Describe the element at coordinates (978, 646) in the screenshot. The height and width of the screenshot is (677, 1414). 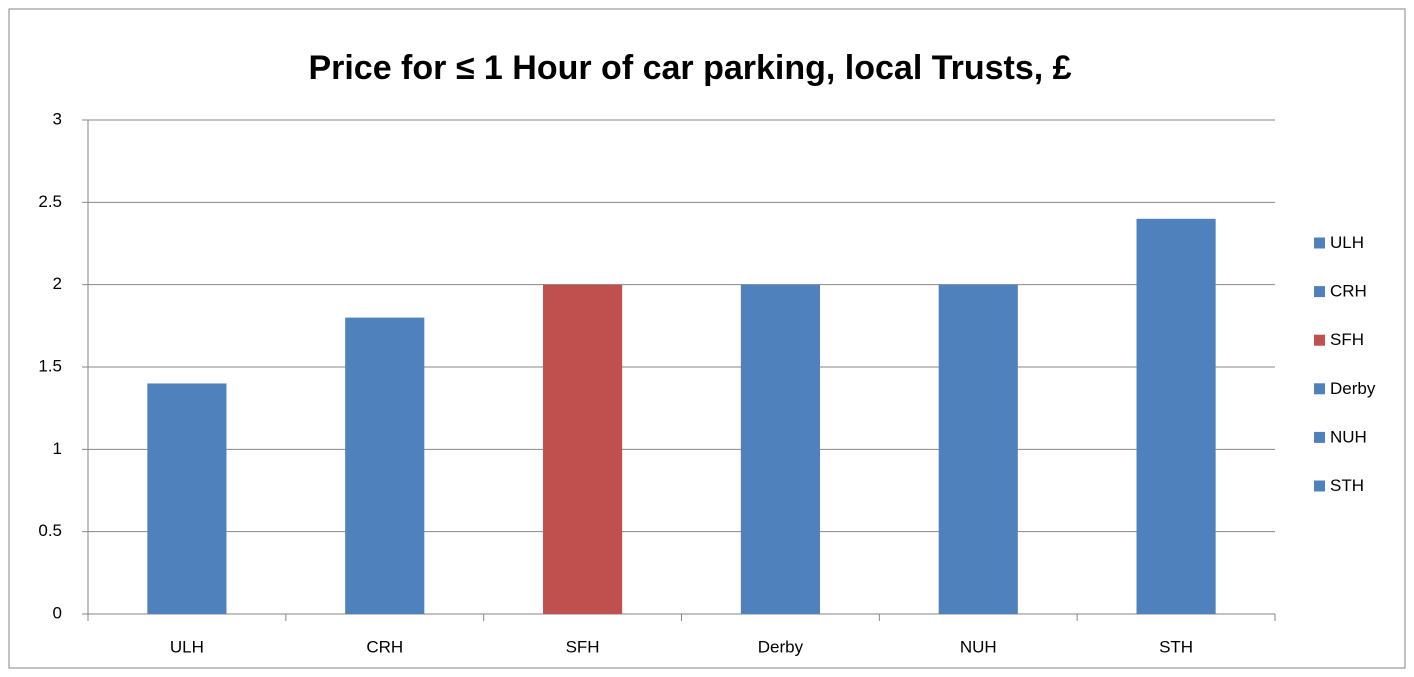
I see `x-tick-label: NUH` at that location.